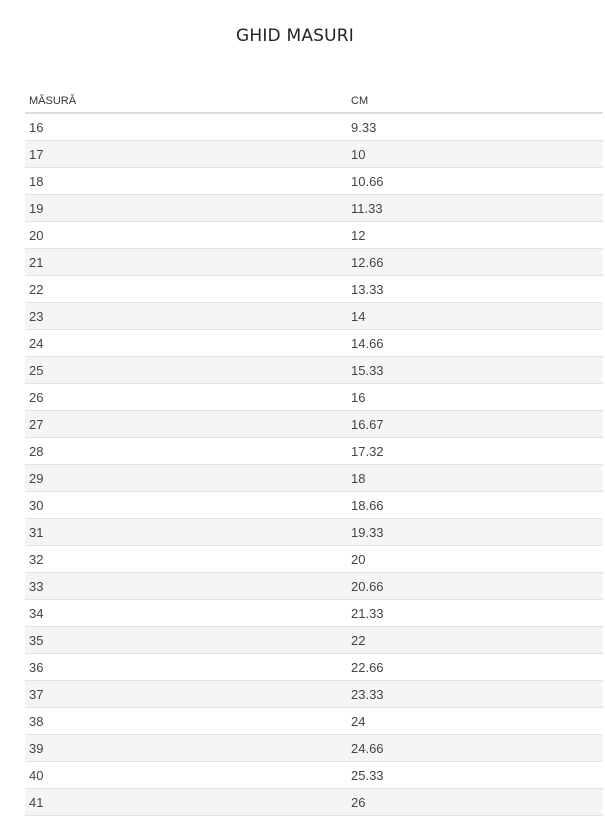 Image resolution: width=605 pixels, height=826 pixels. I want to click on cm-cell: 23.33, so click(475, 694).